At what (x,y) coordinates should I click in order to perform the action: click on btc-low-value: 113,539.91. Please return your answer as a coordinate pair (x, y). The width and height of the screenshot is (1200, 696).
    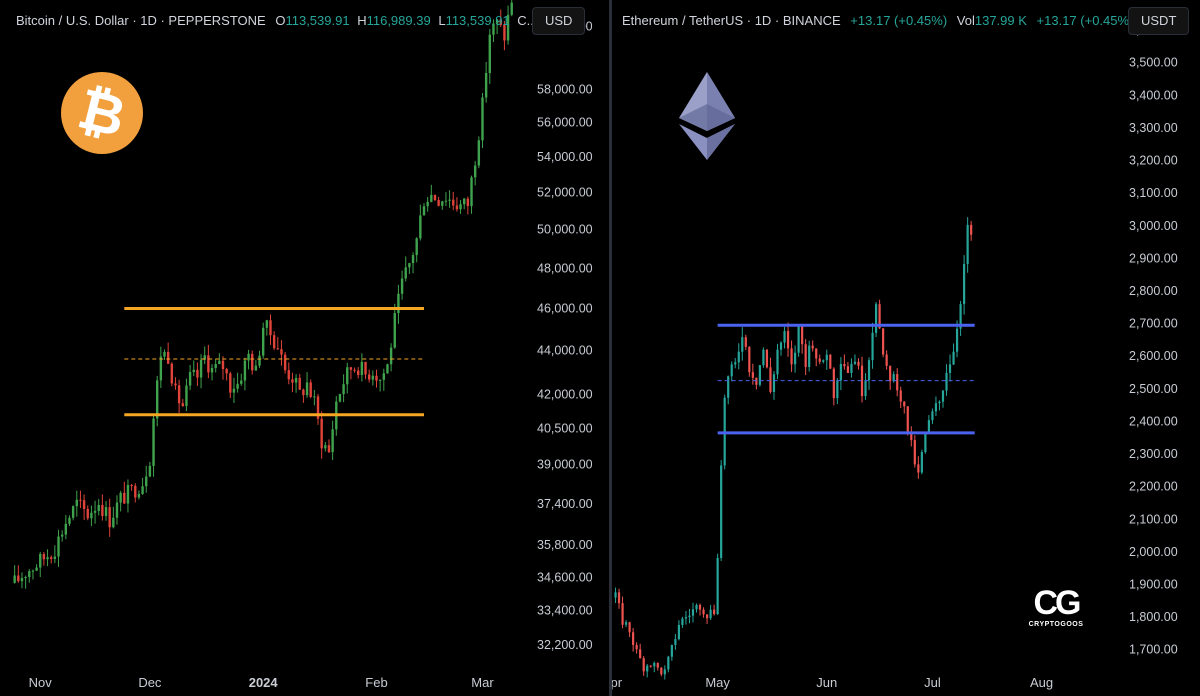
    Looking at the image, I should click on (477, 20).